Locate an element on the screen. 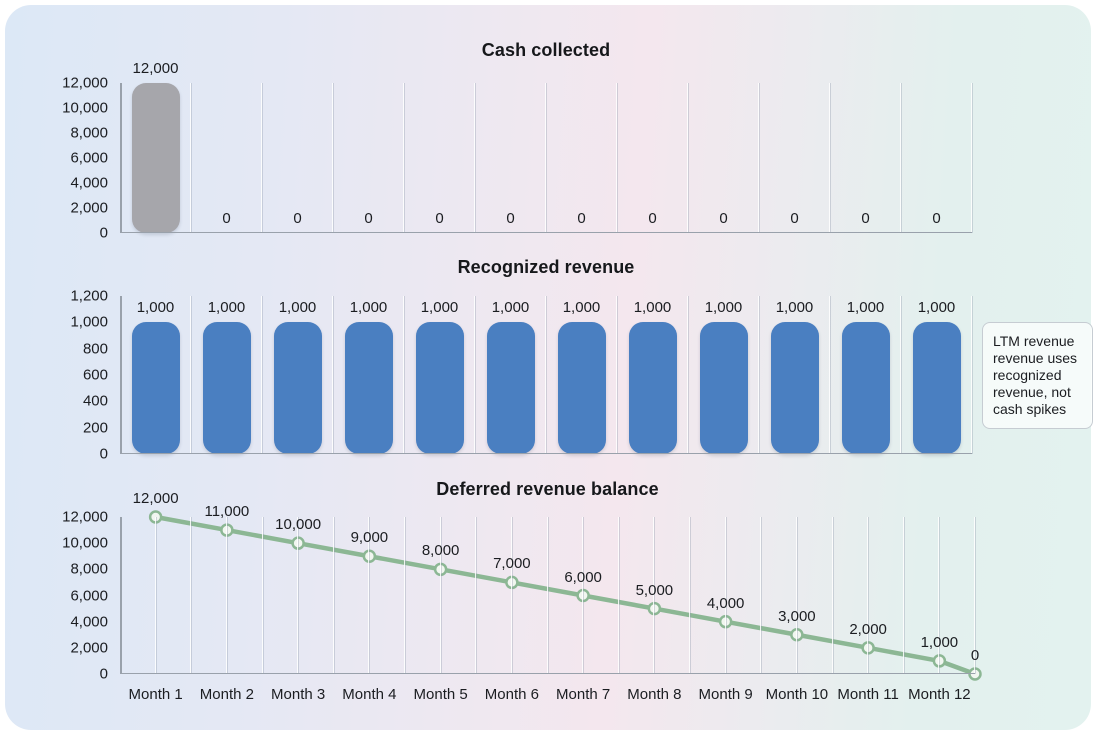 The image size is (1096, 735). x-axis-line is located at coordinates (546, 453).